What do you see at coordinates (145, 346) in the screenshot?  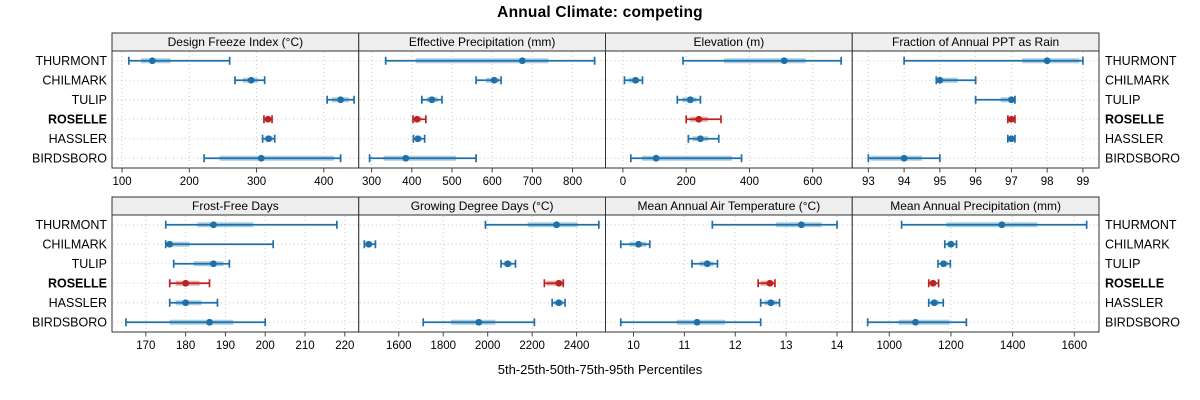 I see `axis-tick-label: 170` at bounding box center [145, 346].